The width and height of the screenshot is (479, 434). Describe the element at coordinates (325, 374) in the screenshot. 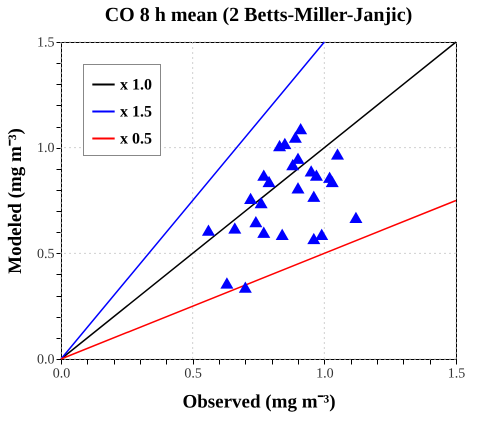

I see `x-tick-label: 1.0` at that location.